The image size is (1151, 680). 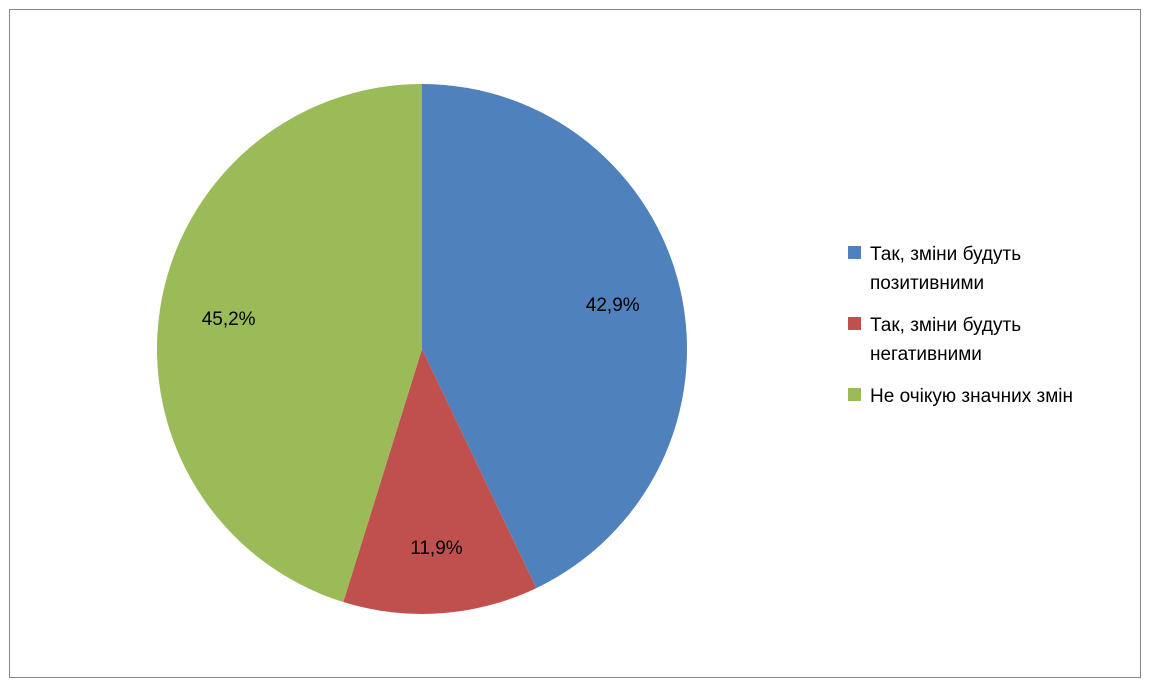 I want to click on legend-label: Не очікую значних змін, so click(x=1006, y=396).